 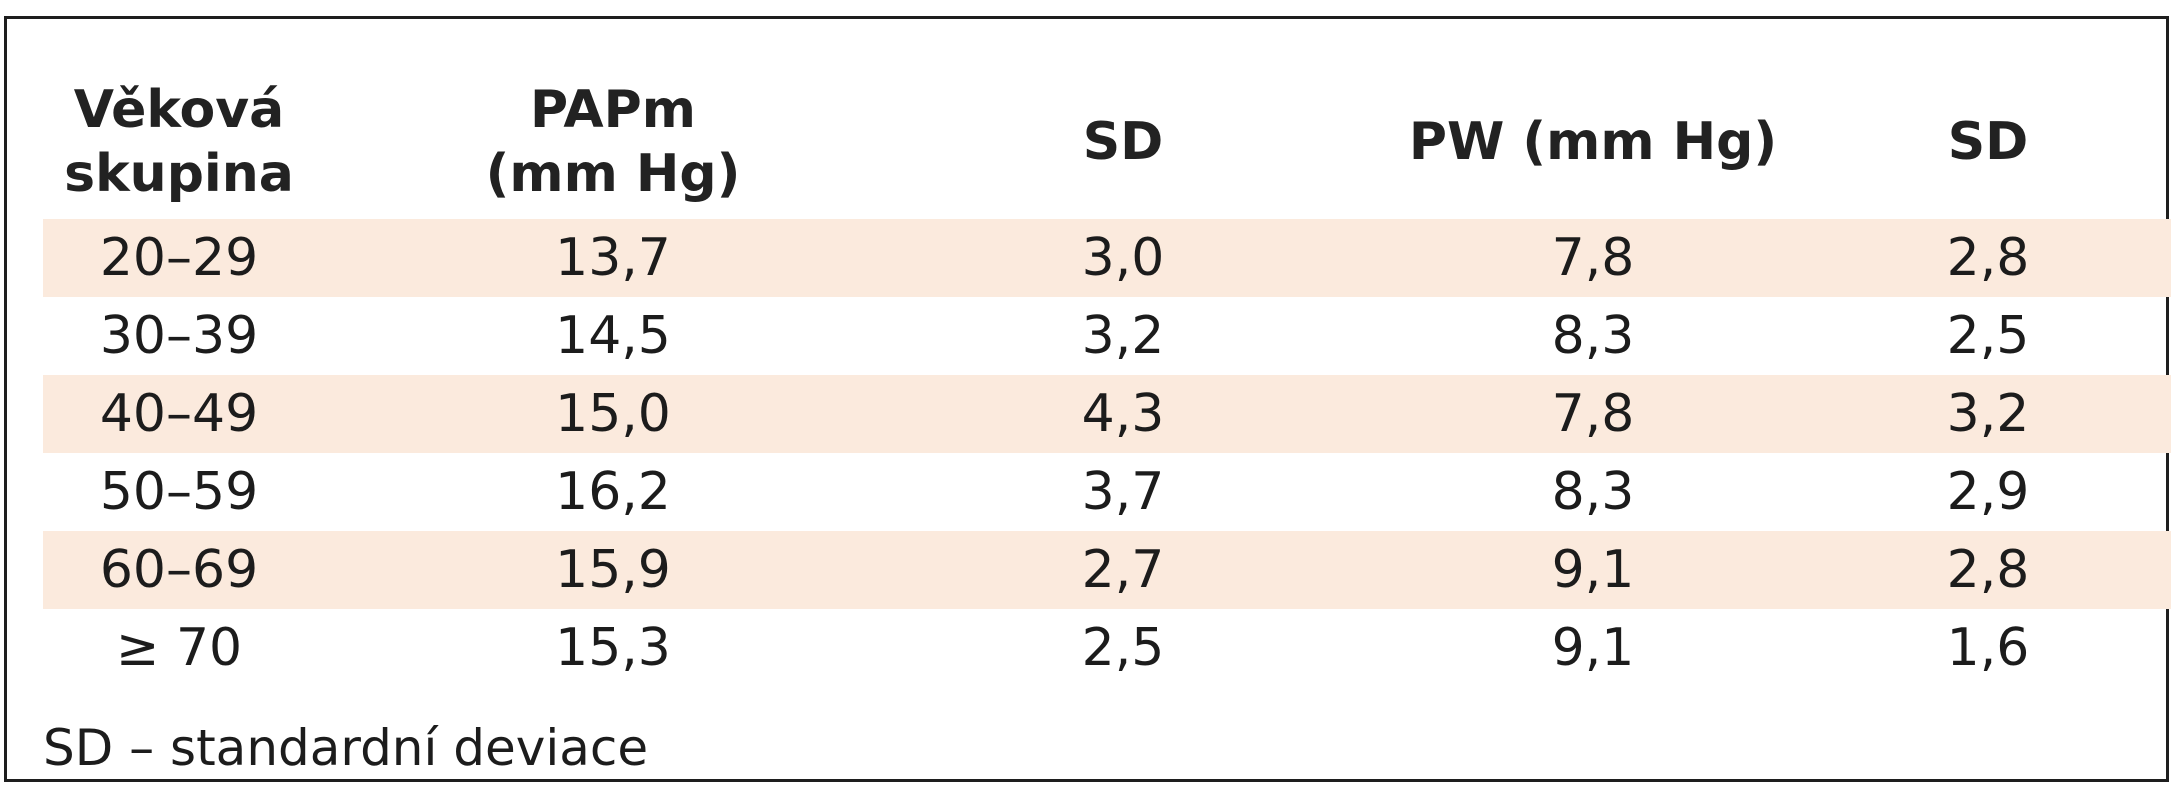 What do you see at coordinates (179, 142) in the screenshot?
I see `header-age-group: Věková skupina` at bounding box center [179, 142].